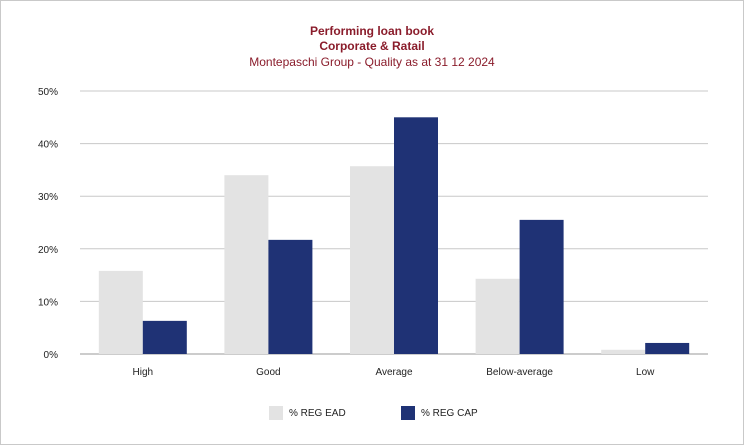 This screenshot has height=445, width=744. Describe the element at coordinates (276, 413) in the screenshot. I see `legend-swatch-reg-ead` at that location.